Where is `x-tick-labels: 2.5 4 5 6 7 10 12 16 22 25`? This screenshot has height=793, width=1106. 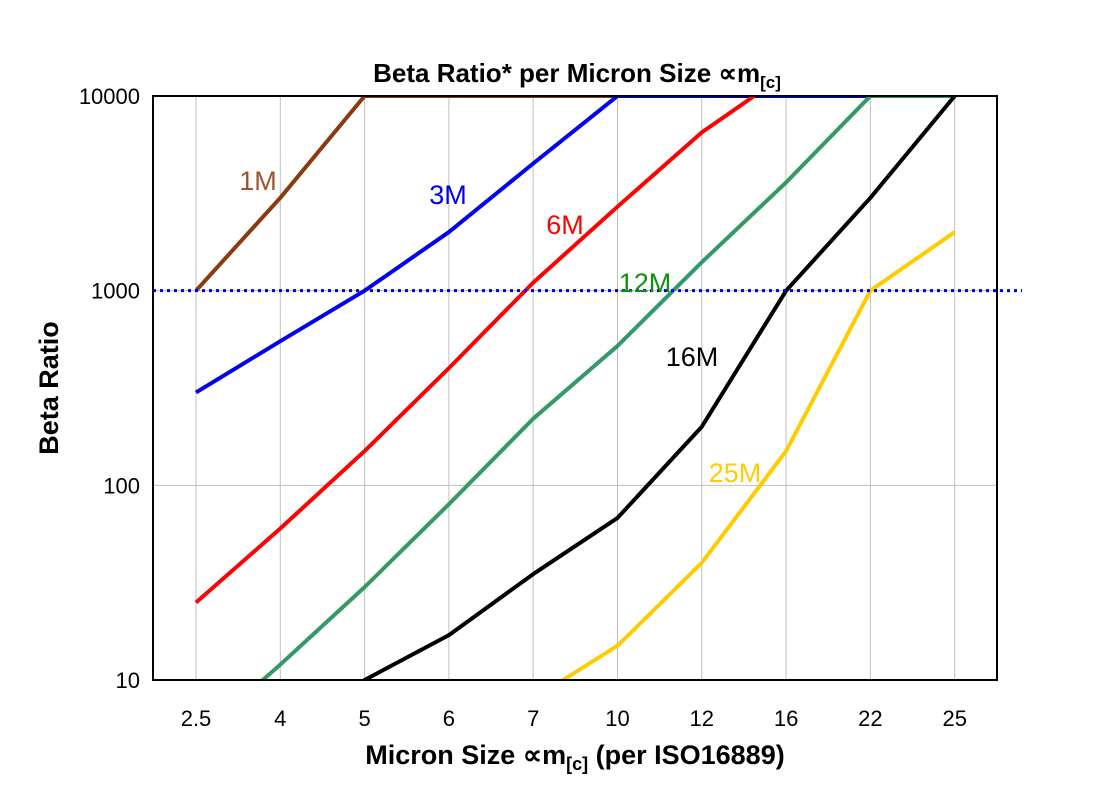
x-tick-labels: 2.5 4 5 6 7 10 12 16 22 25 is located at coordinates (574, 718).